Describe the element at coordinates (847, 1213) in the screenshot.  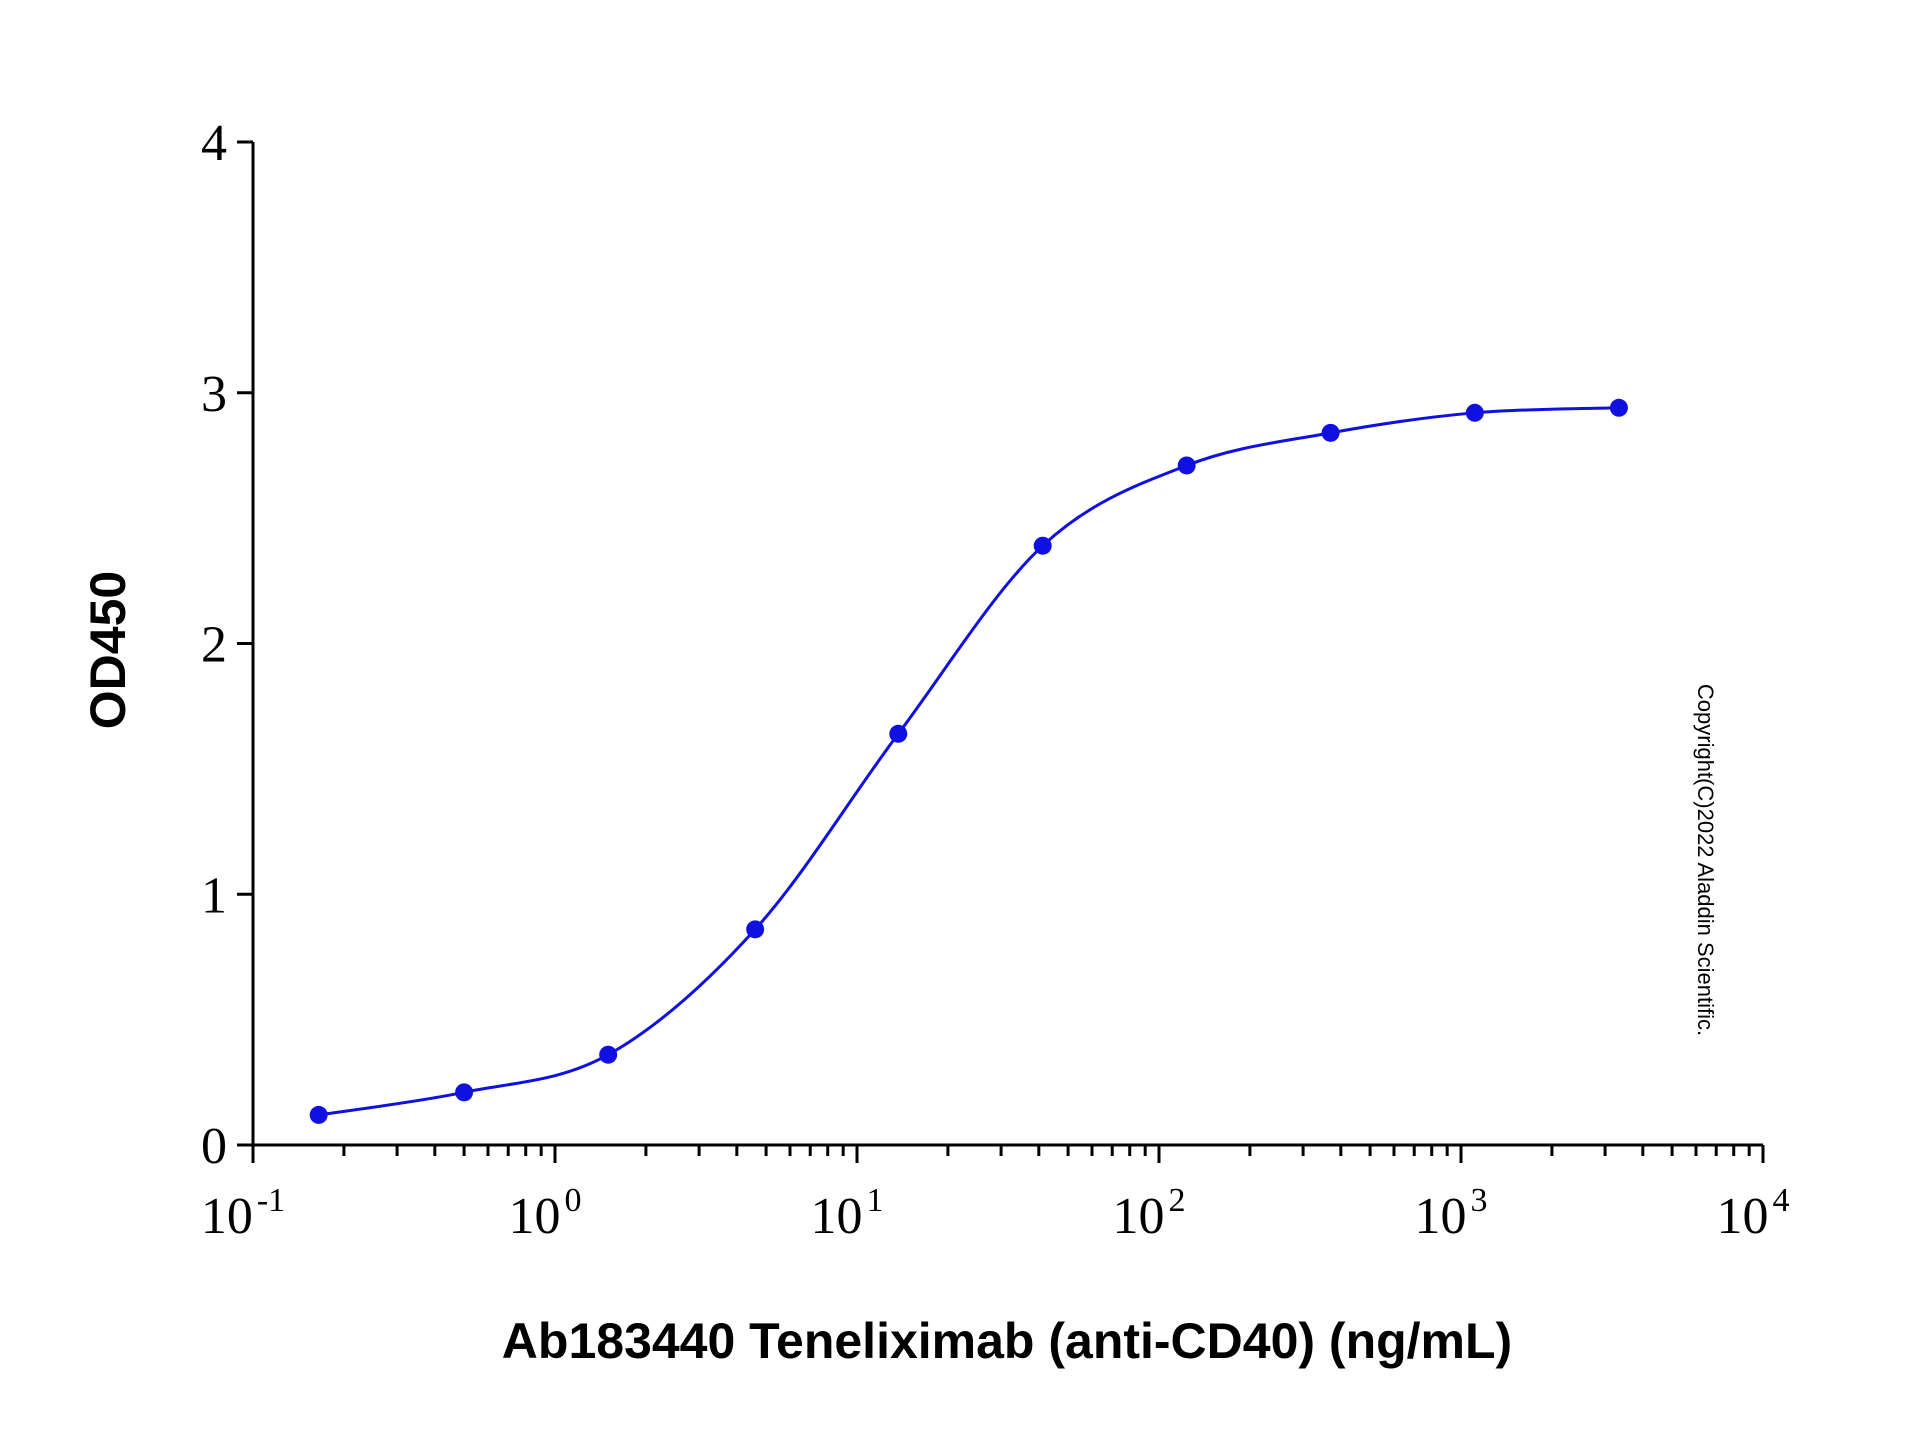
I see `x-tick-label: 10 1` at that location.